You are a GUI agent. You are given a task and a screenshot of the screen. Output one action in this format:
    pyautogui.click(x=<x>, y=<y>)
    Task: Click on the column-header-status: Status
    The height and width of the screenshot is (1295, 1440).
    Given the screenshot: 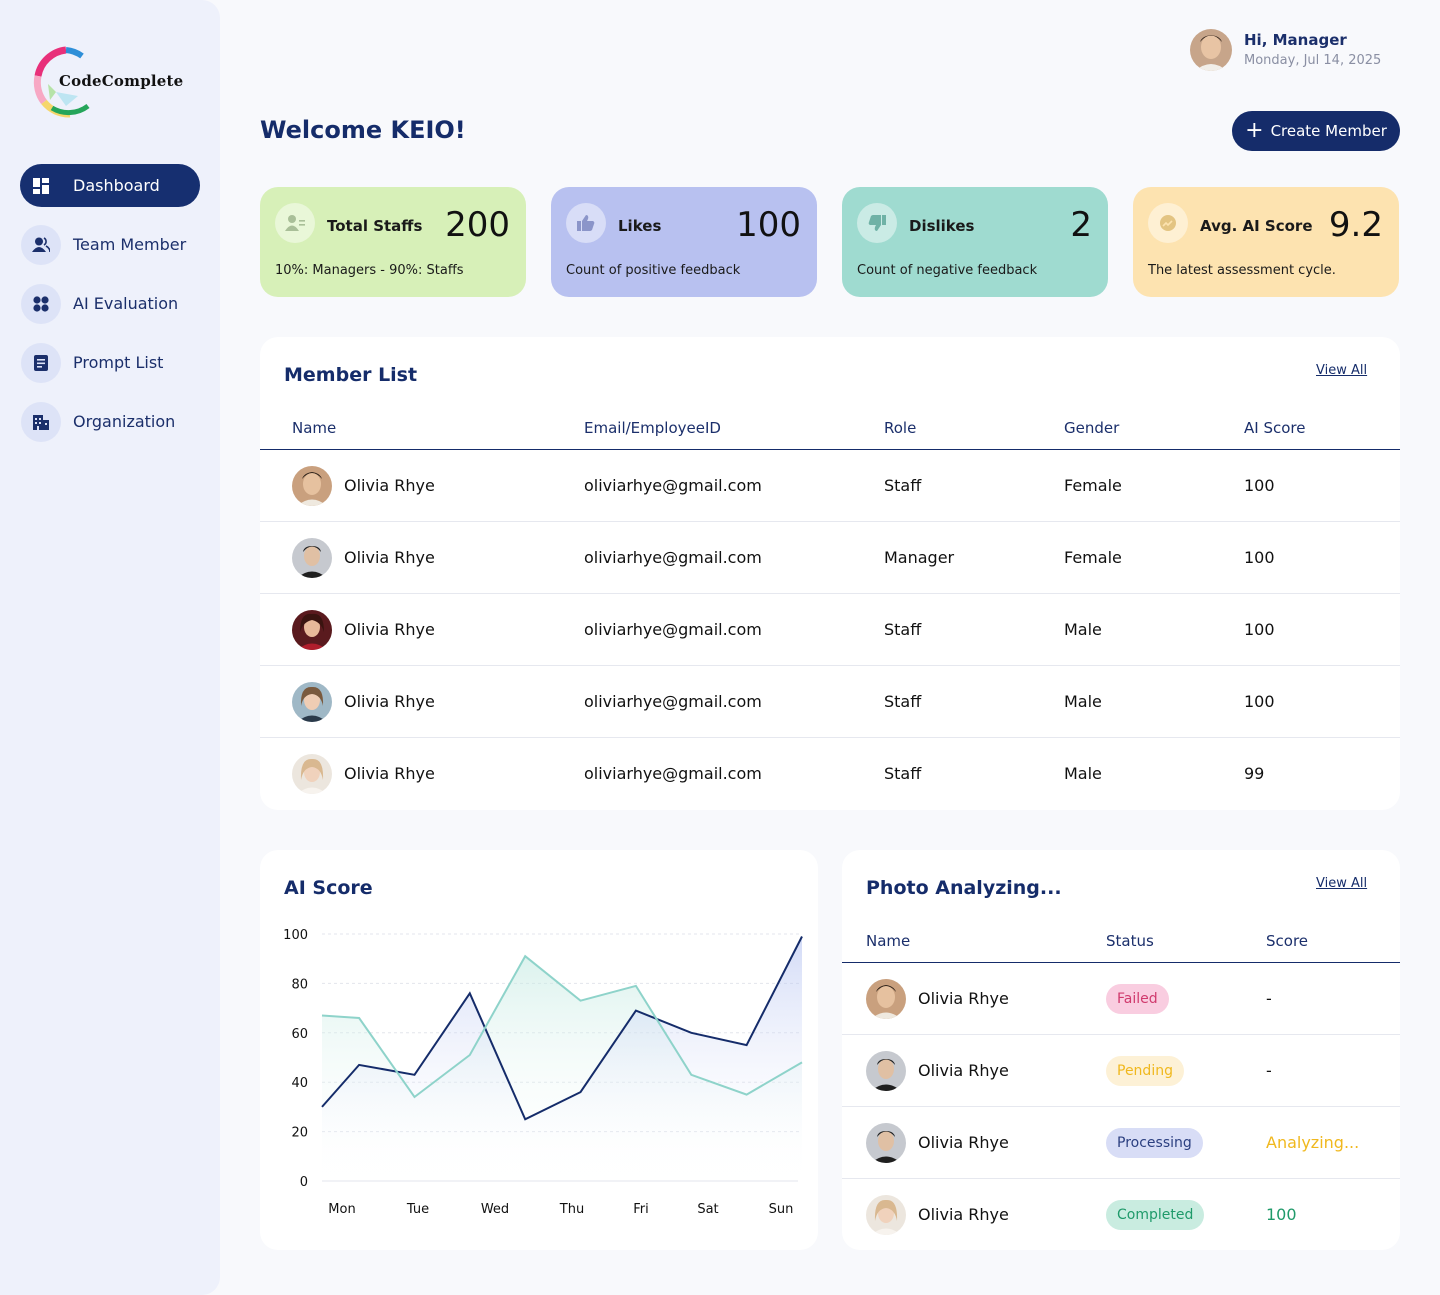 What is the action you would take?
    pyautogui.click(x=1130, y=941)
    